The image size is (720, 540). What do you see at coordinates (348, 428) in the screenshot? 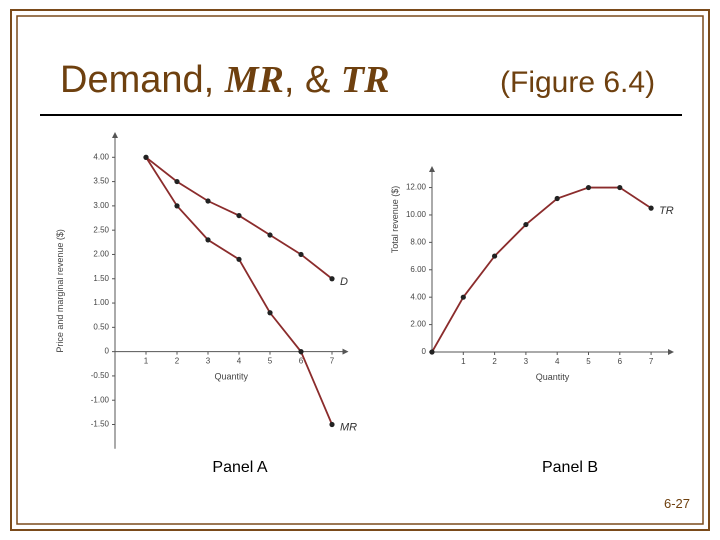
I see `series-label: MR` at bounding box center [348, 428].